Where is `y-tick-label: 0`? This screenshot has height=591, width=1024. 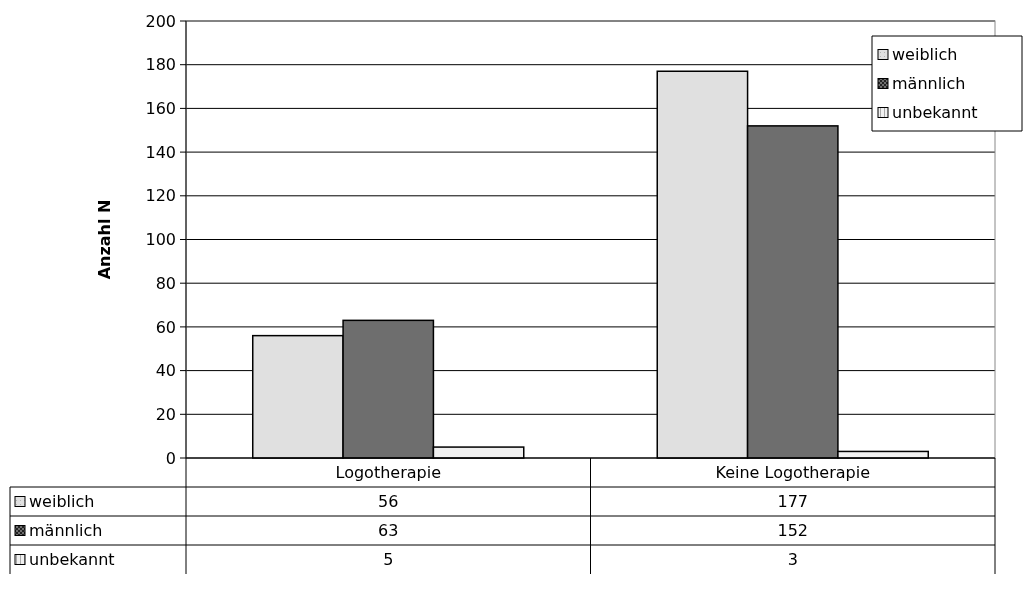
y-tick-label: 0 is located at coordinates (170, 458).